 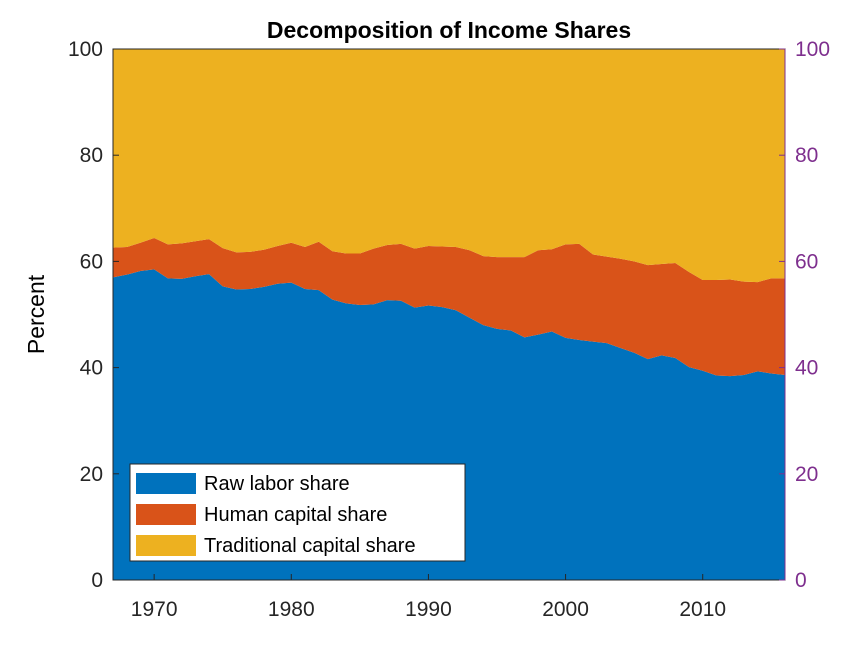 What do you see at coordinates (85, 49) in the screenshot?
I see `left-tick-label: 100` at bounding box center [85, 49].